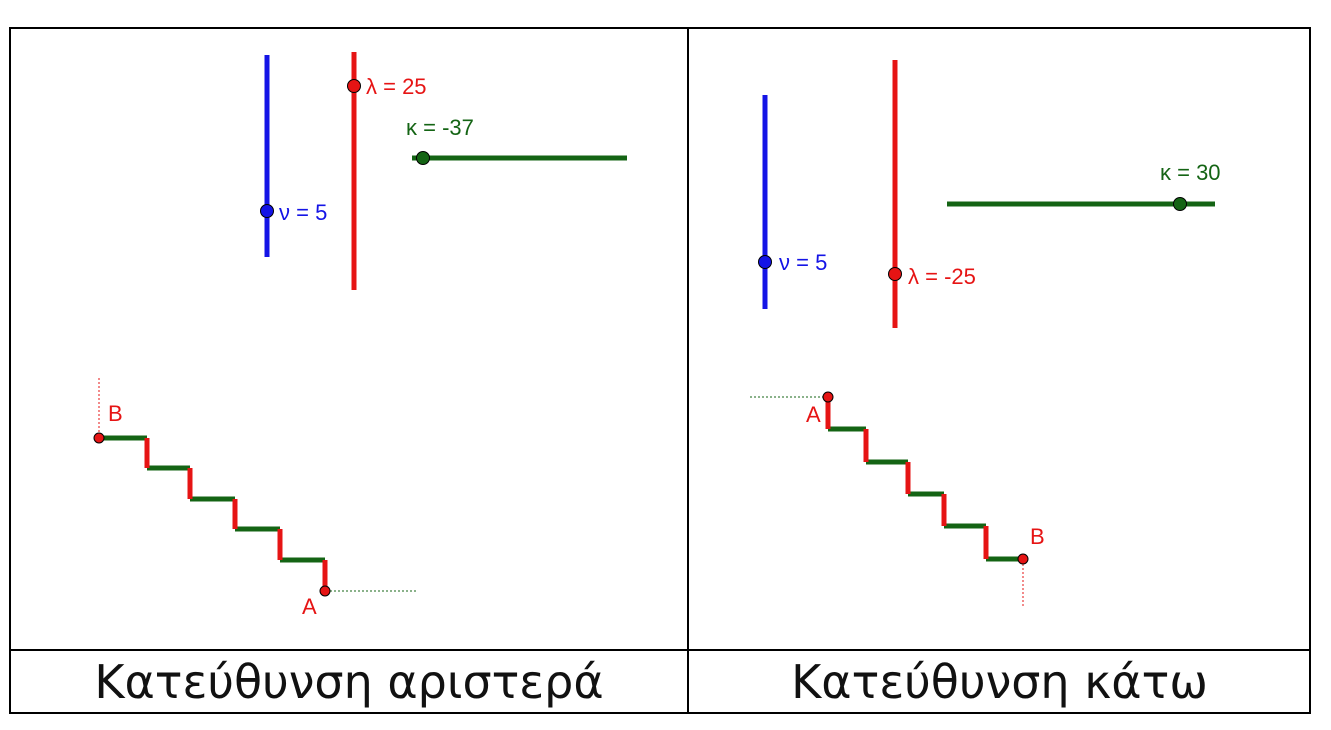  I want to click on slider-lambda-label: λ = 25, so click(396, 86).